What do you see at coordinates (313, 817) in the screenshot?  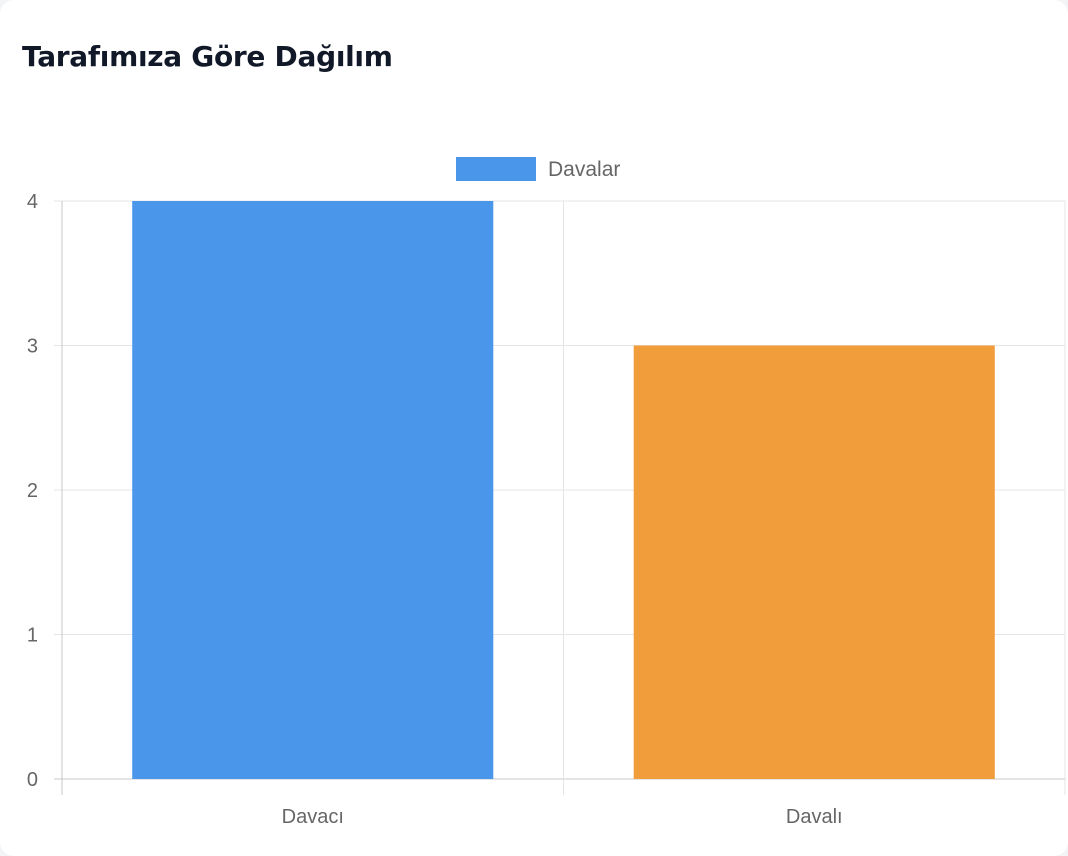 I see `x-tick-label: Davacı` at bounding box center [313, 817].